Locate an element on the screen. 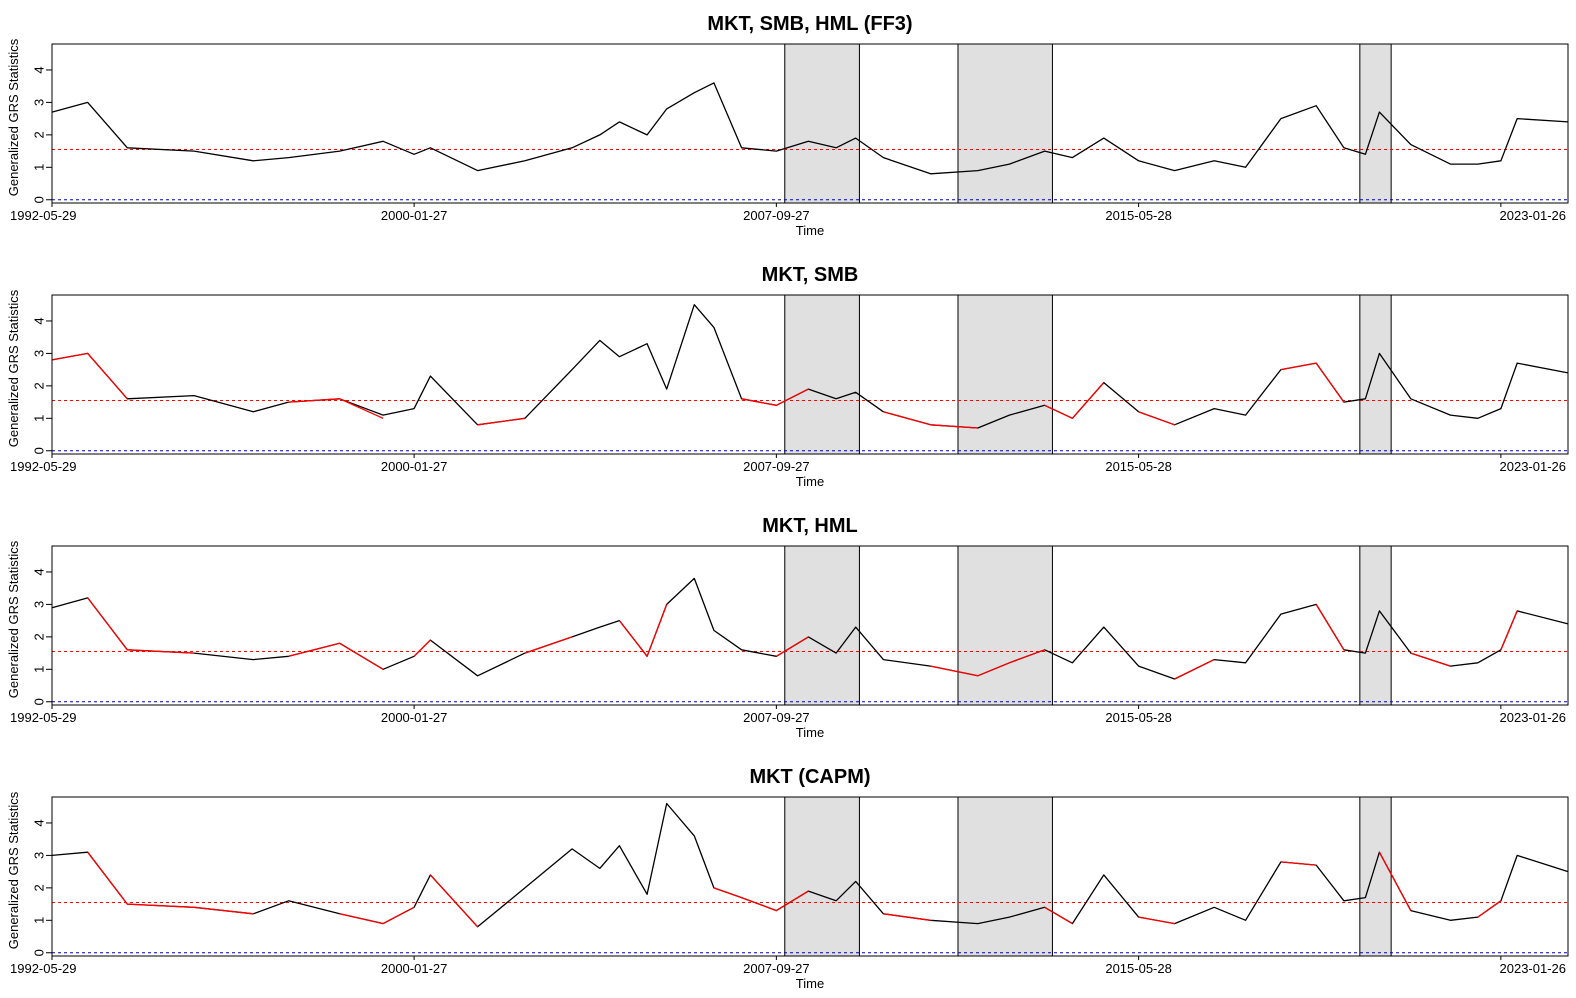 This screenshot has height=998, width=1576. chart-title: MKT, SMB is located at coordinates (810, 275).